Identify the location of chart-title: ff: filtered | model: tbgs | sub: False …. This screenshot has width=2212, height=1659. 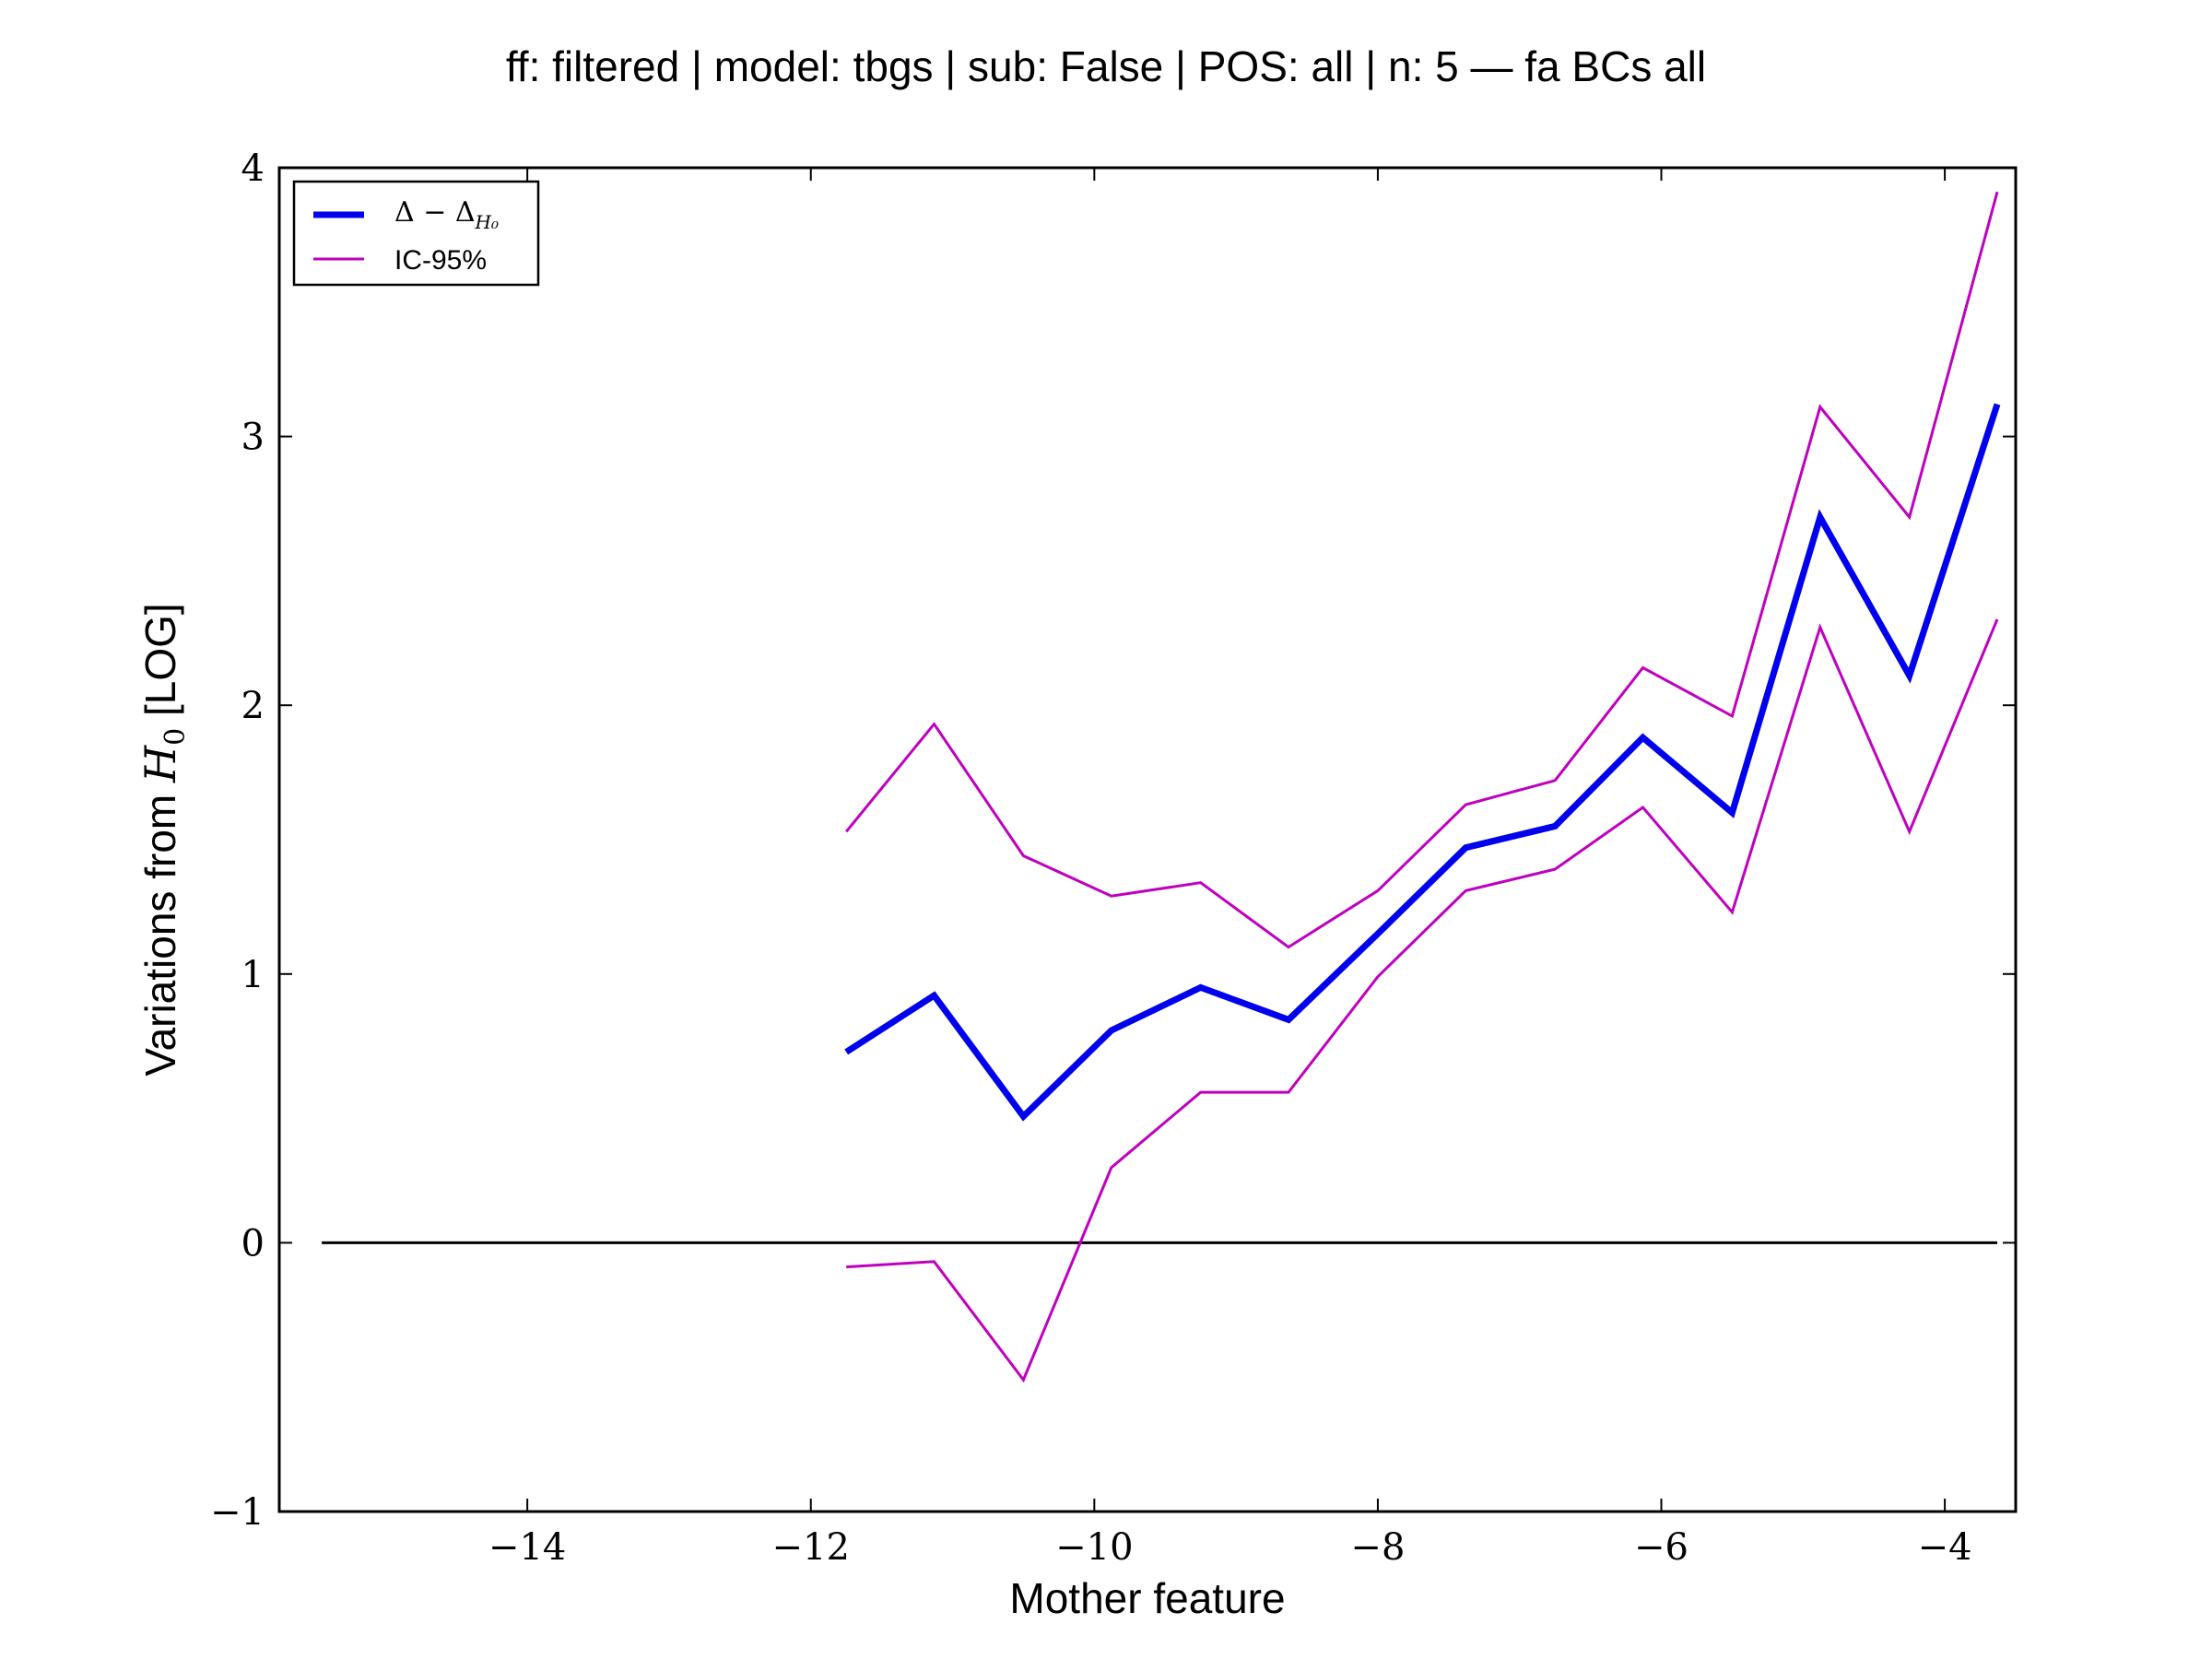
(1106, 66).